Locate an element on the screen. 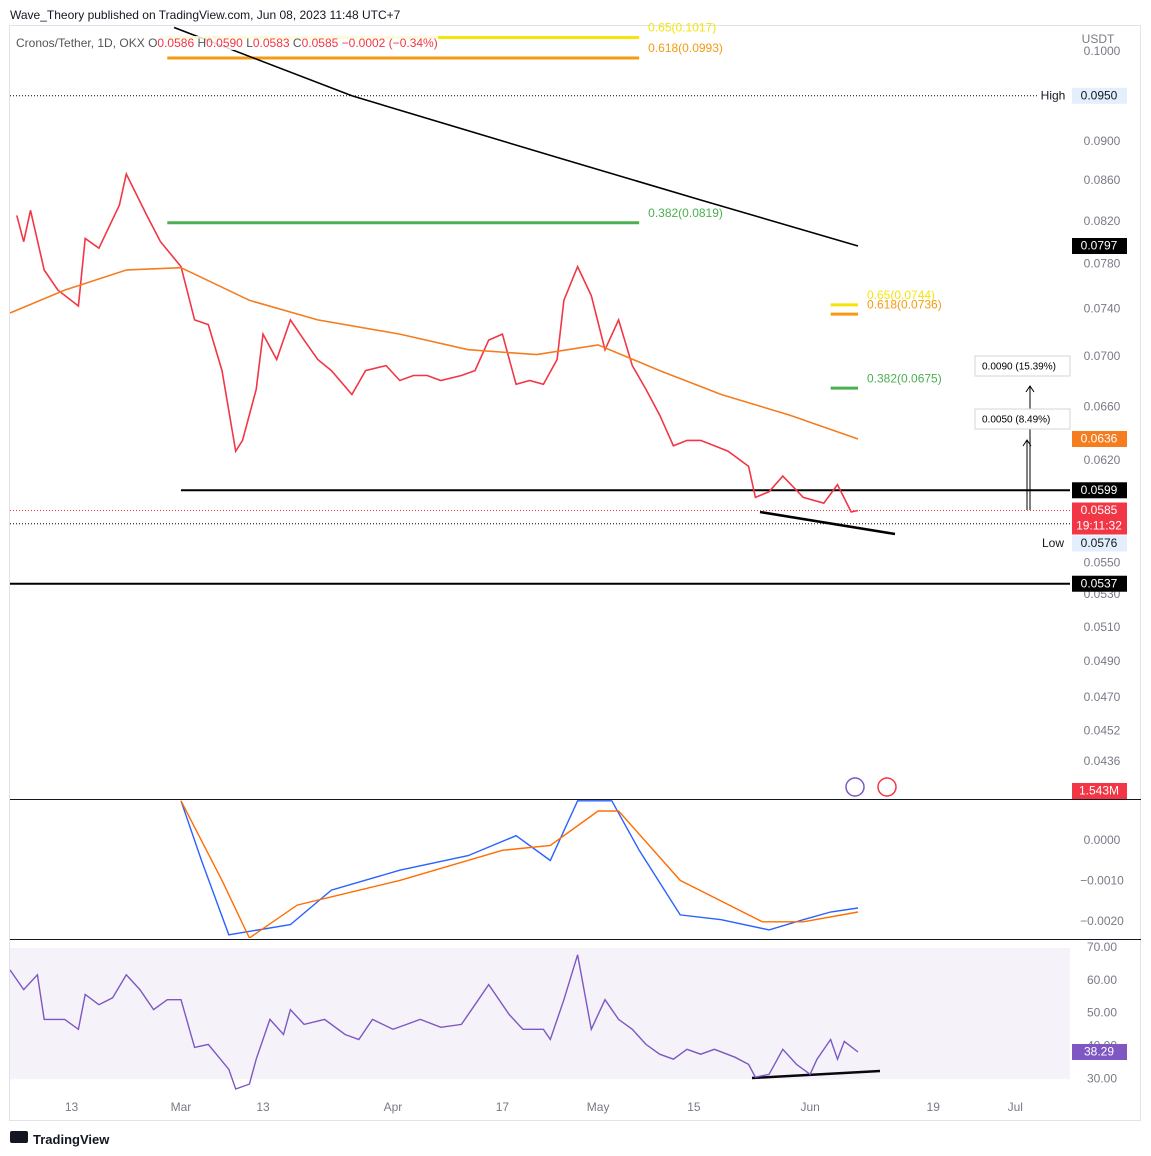  price-tag: 0.0636 is located at coordinates (1099, 439).